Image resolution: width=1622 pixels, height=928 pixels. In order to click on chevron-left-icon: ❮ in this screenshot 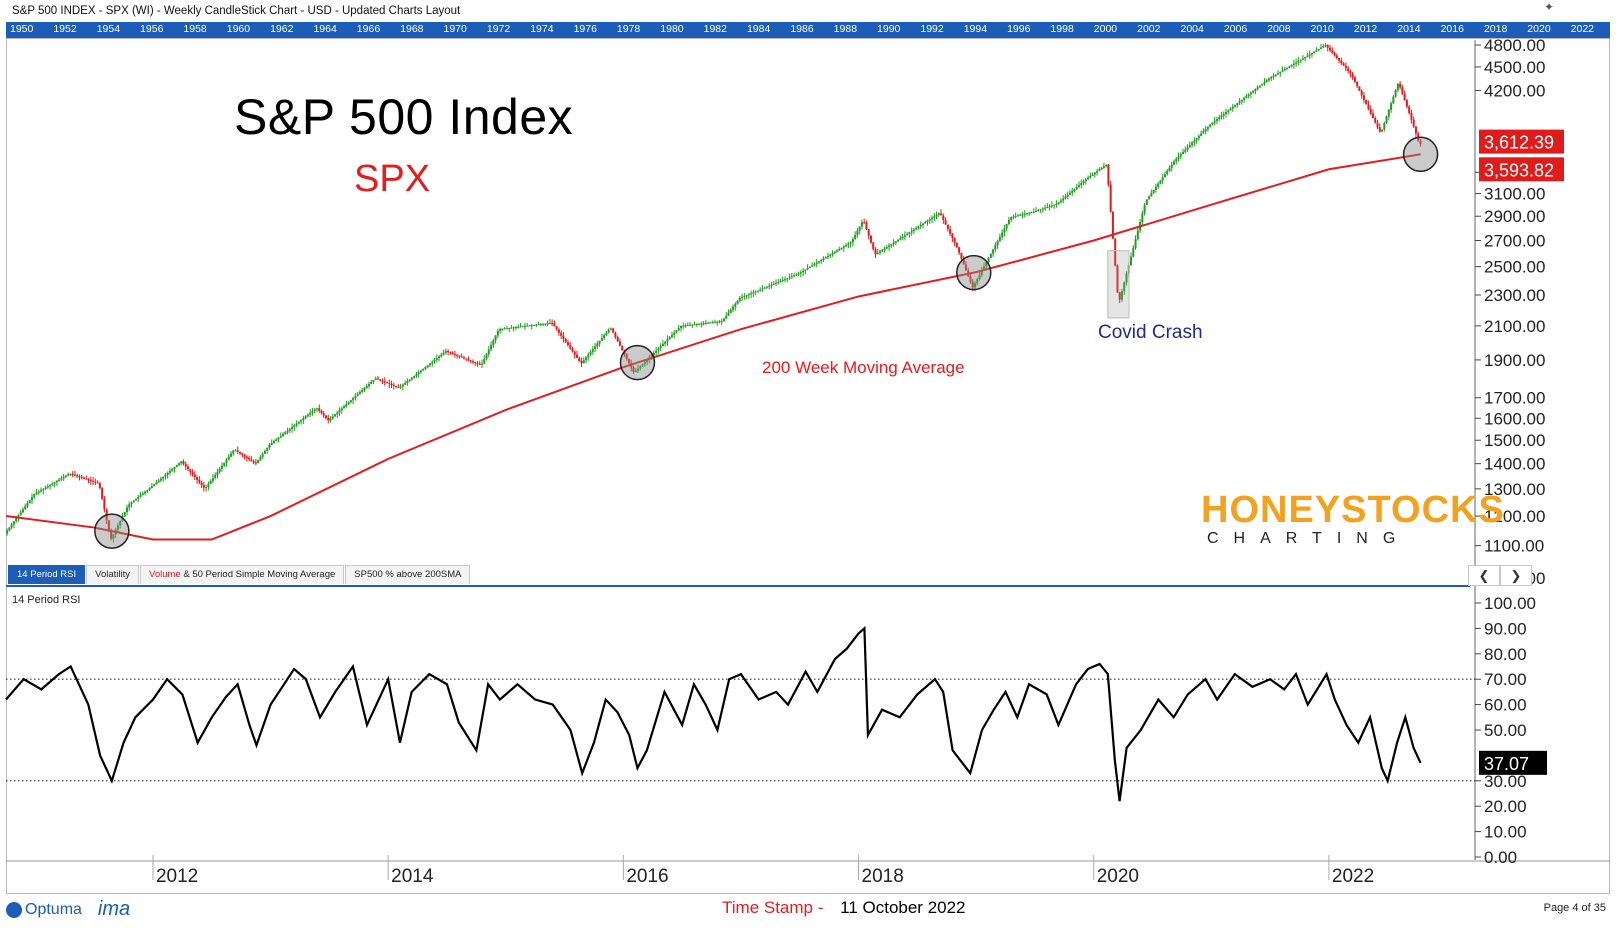, I will do `click(1484, 575)`.